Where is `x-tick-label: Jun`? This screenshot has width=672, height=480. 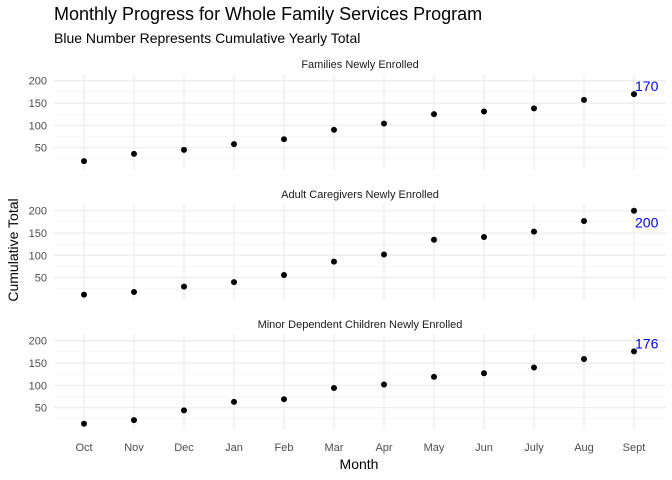 x-tick-label: Jun is located at coordinates (484, 448).